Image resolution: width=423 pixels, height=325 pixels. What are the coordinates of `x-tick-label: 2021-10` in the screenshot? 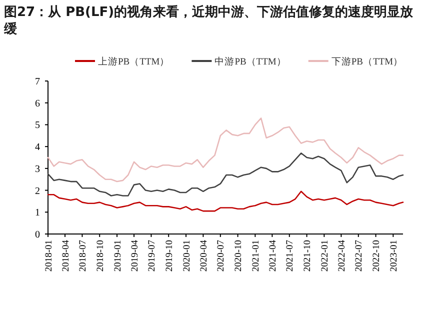 It's located at (308, 256).